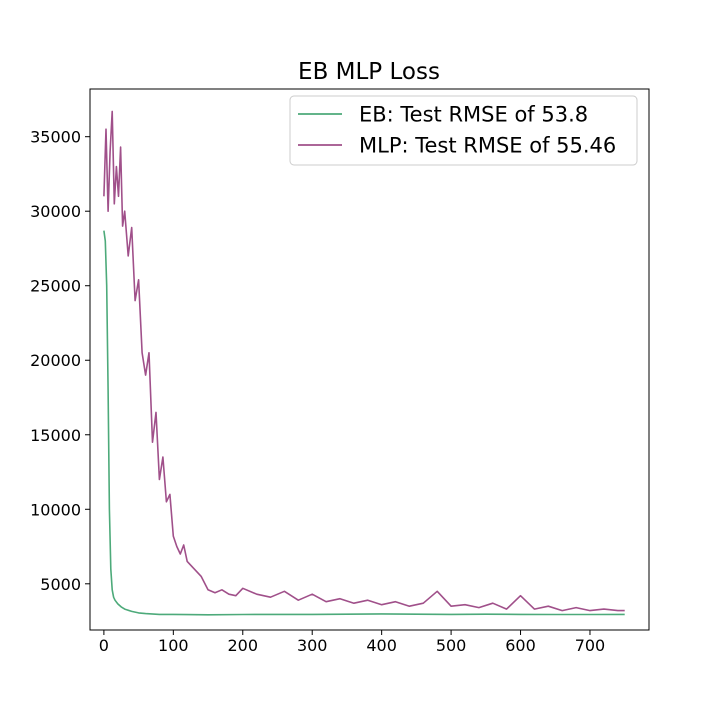 The height and width of the screenshot is (720, 720). What do you see at coordinates (369, 72) in the screenshot?
I see `chart-title: EB MLP Loss` at bounding box center [369, 72].